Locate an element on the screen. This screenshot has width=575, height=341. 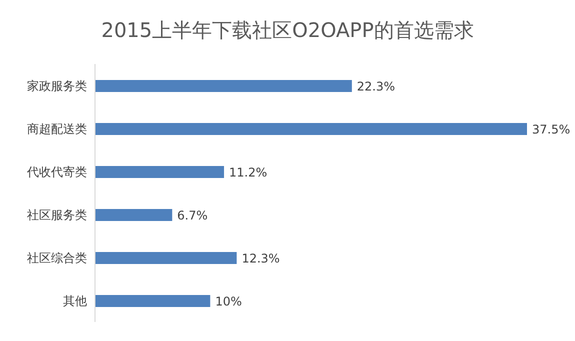
y-tick-label: 家政服务类 is located at coordinates (57, 85).